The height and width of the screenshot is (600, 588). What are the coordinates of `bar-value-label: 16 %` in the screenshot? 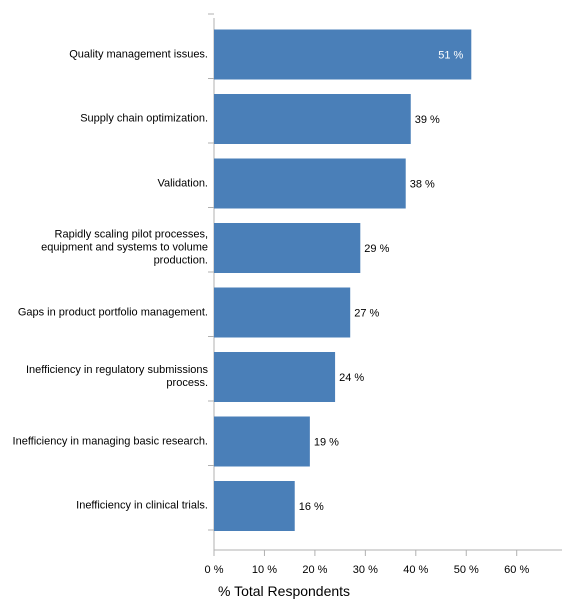 It's located at (311, 507).